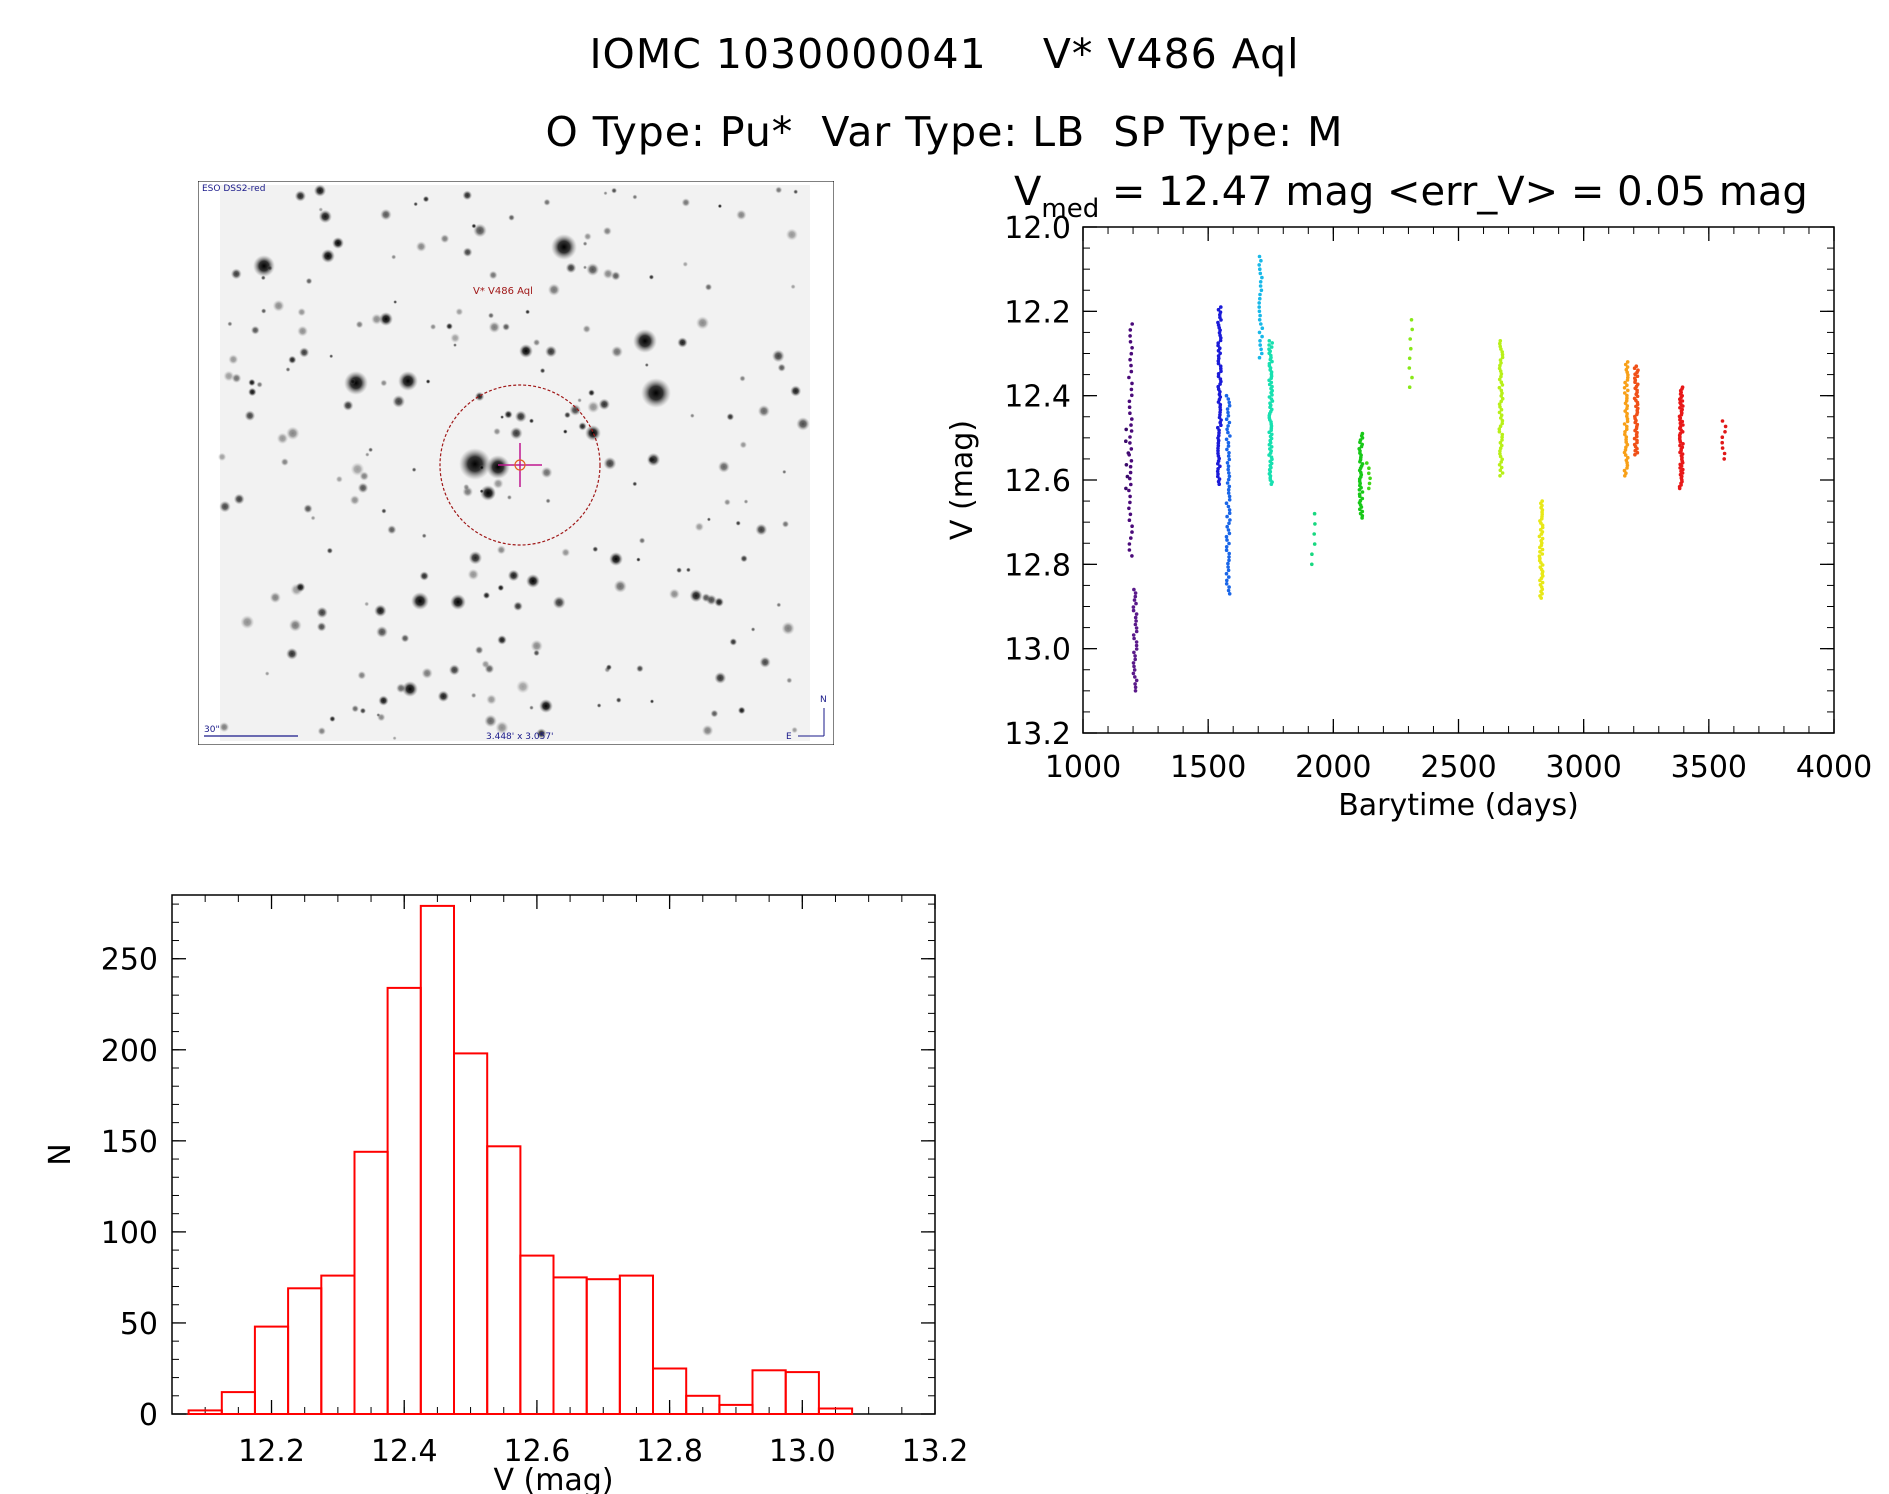 This screenshot has height=1494, width=1889. Describe the element at coordinates (1037, 650) in the screenshot. I see `y-tick-label: 13.0` at that location.